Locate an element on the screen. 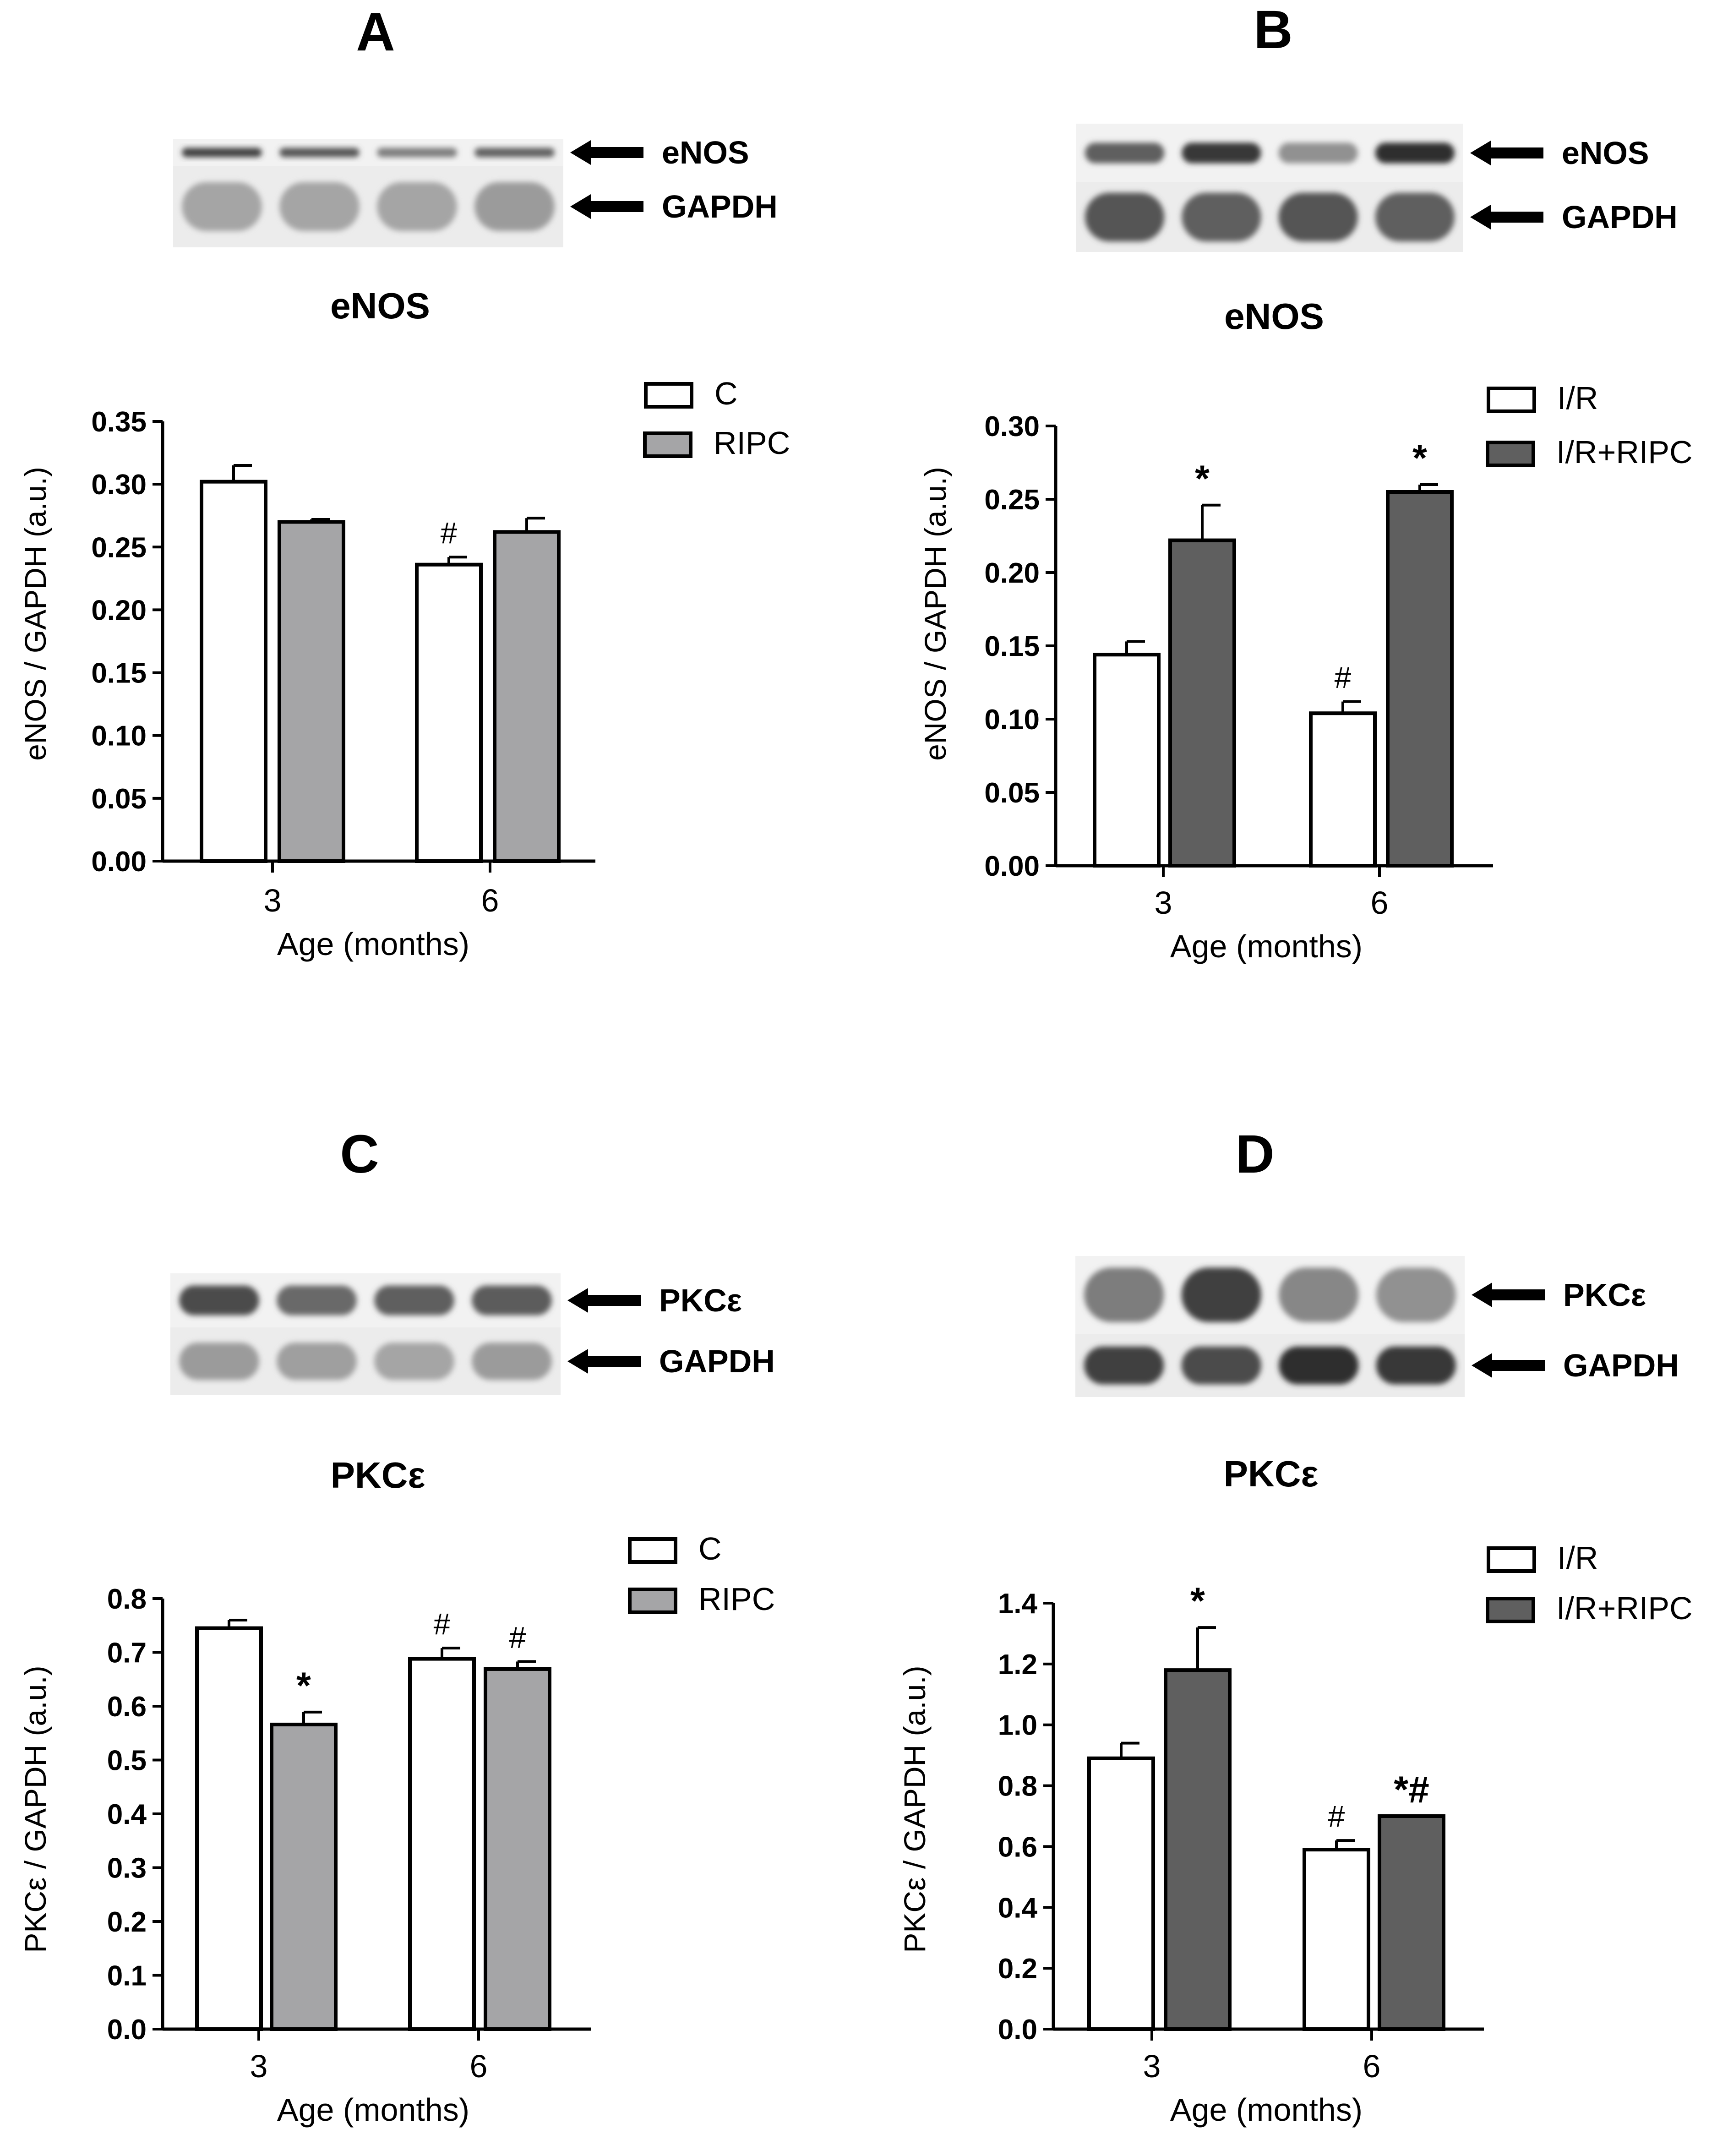  significance-mark: *# is located at coordinates (1411, 1790).